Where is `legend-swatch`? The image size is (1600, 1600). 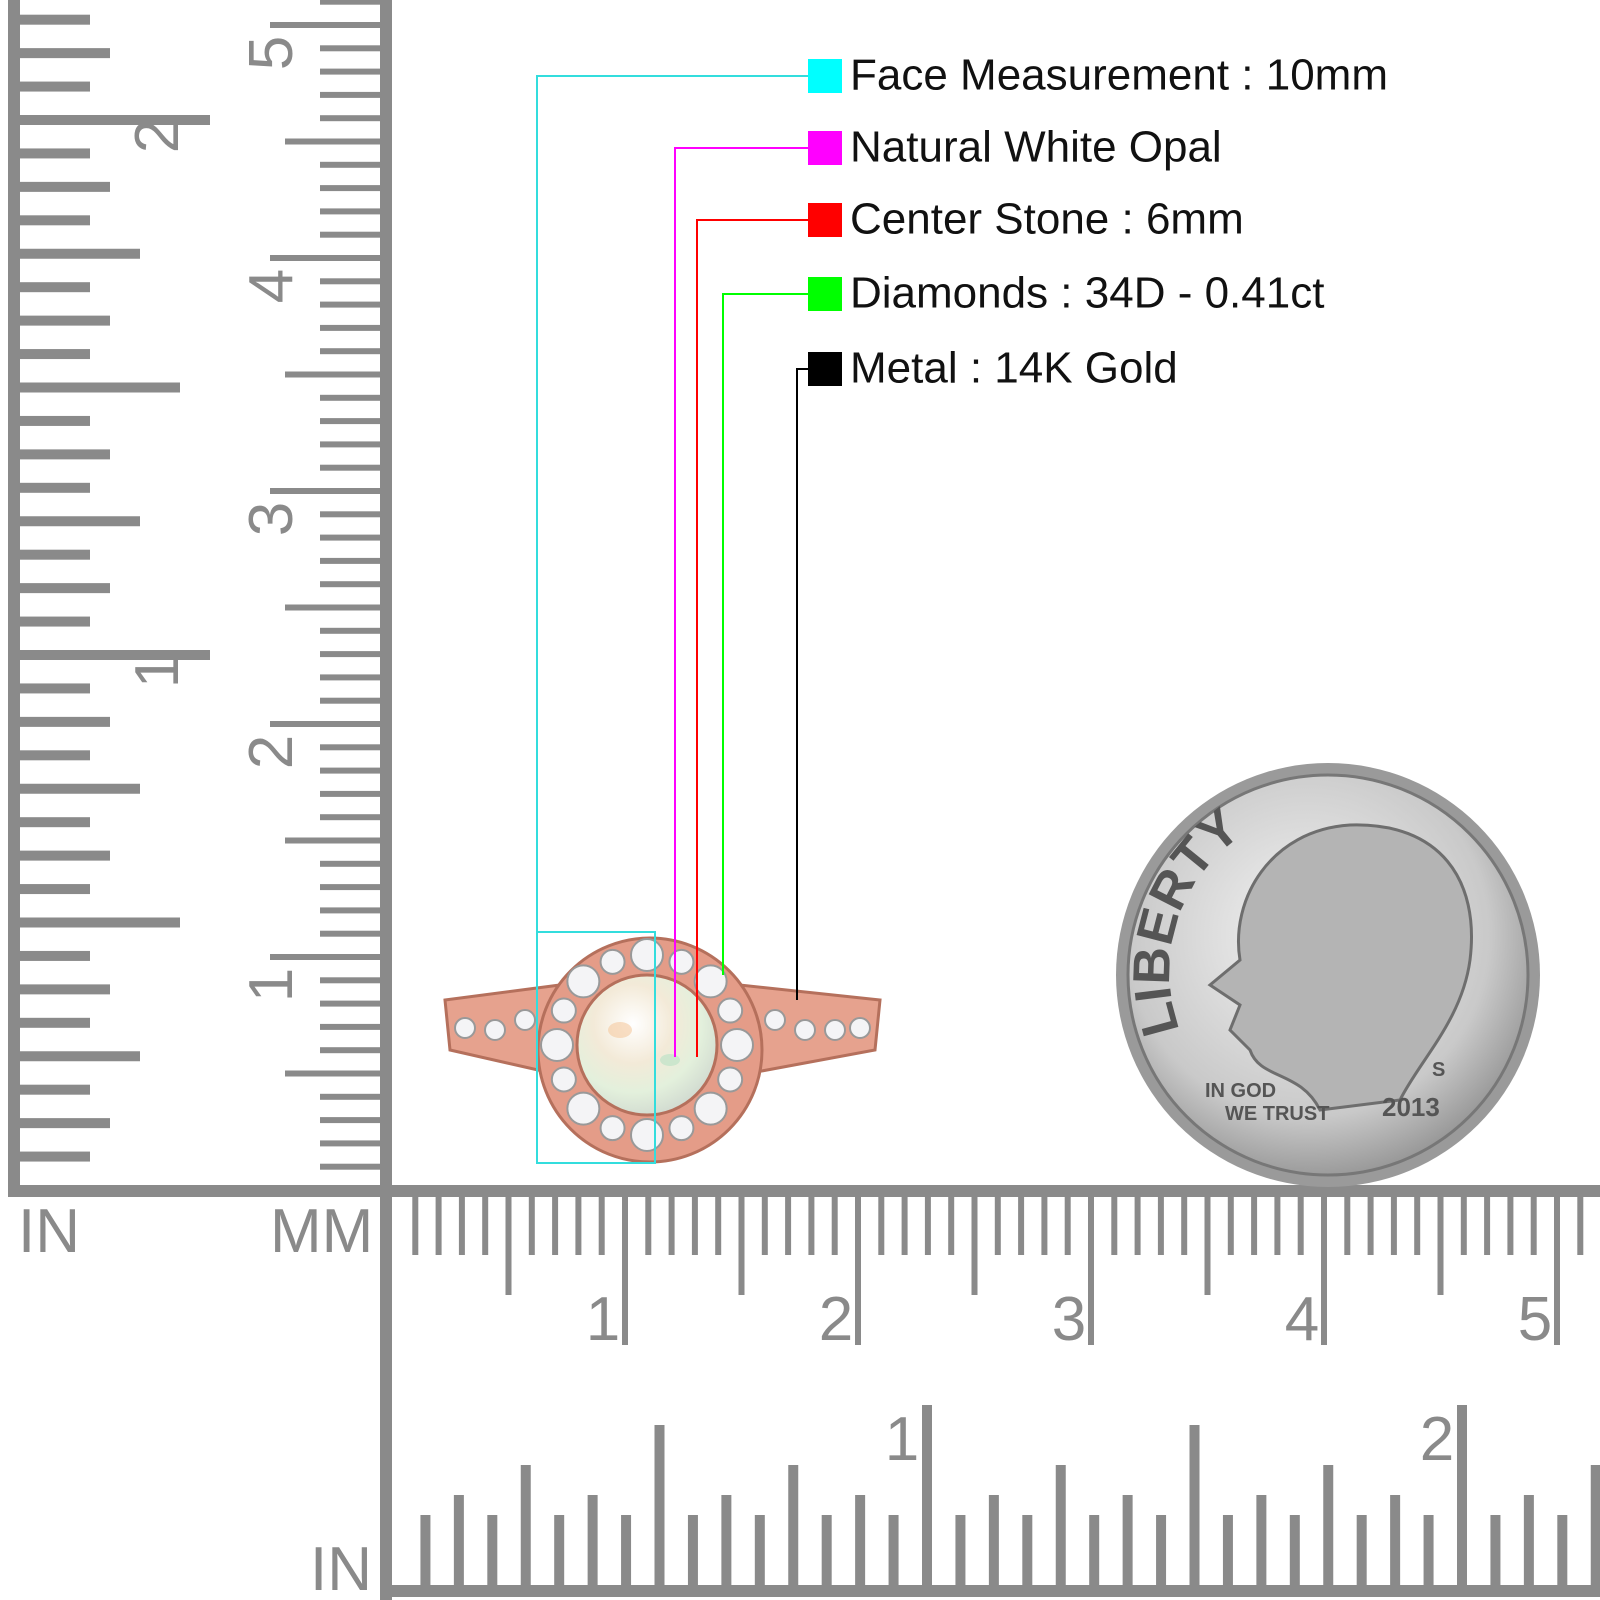
legend-swatch is located at coordinates (825, 294).